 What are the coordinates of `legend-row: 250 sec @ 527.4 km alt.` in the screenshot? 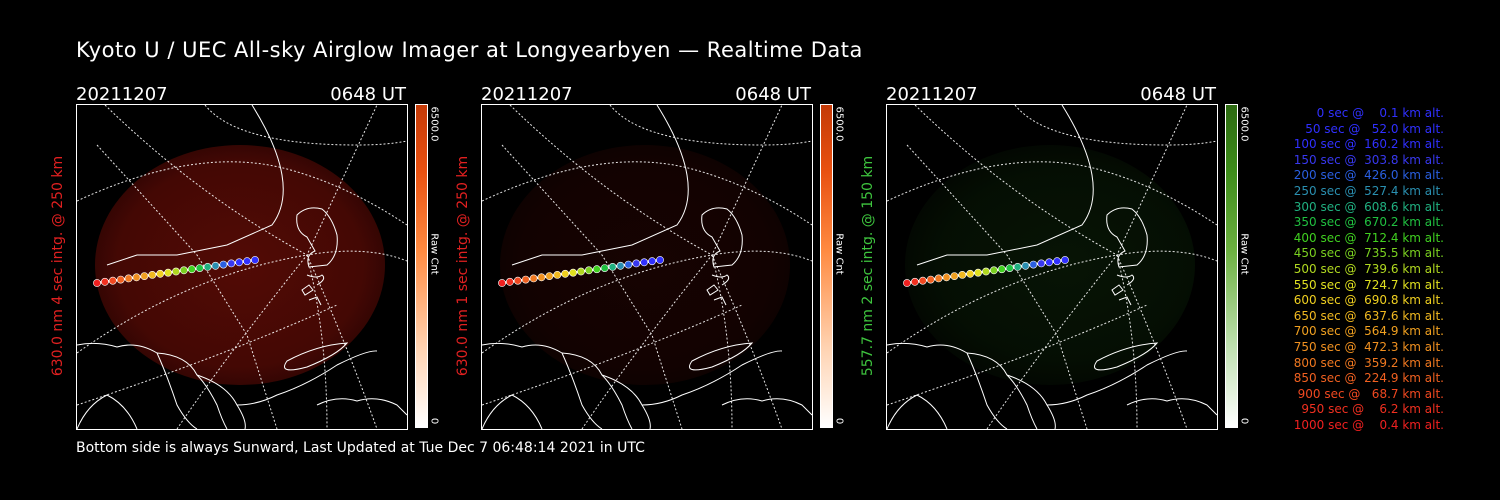 It's located at (1366, 190).